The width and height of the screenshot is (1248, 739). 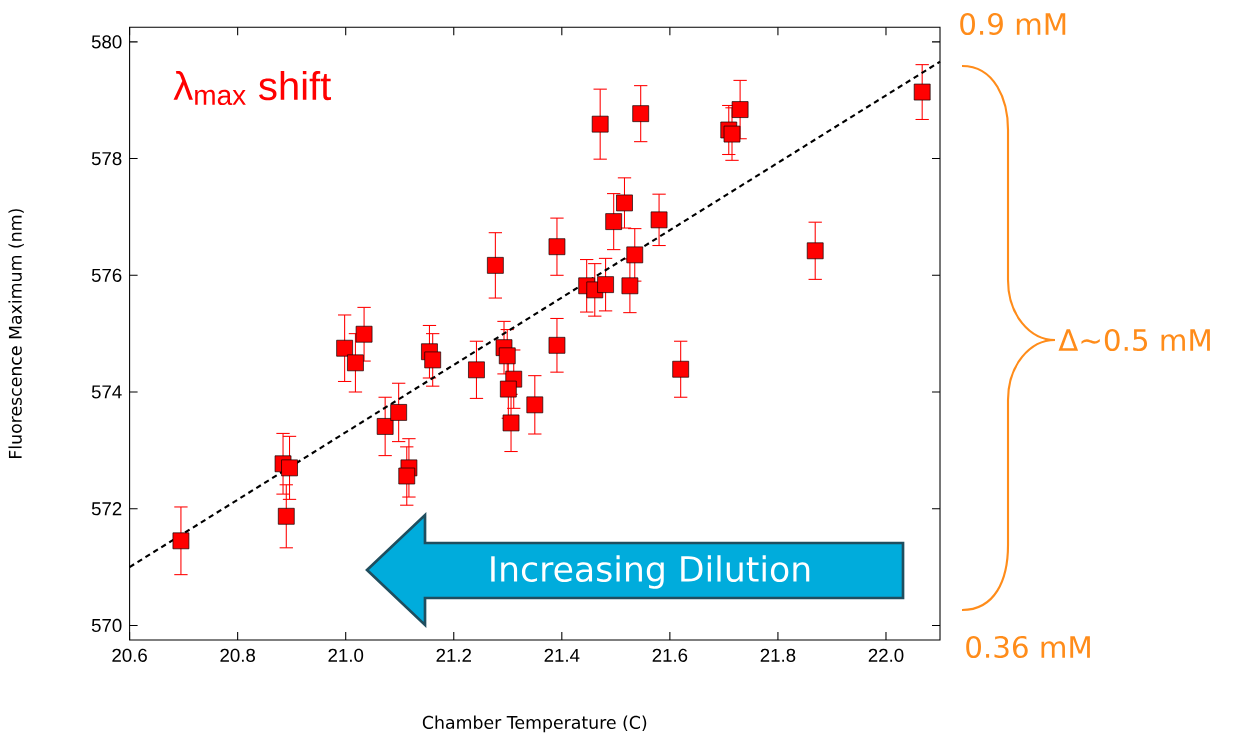 What do you see at coordinates (238, 655) in the screenshot?
I see `x-tick-label: 20.8` at bounding box center [238, 655].